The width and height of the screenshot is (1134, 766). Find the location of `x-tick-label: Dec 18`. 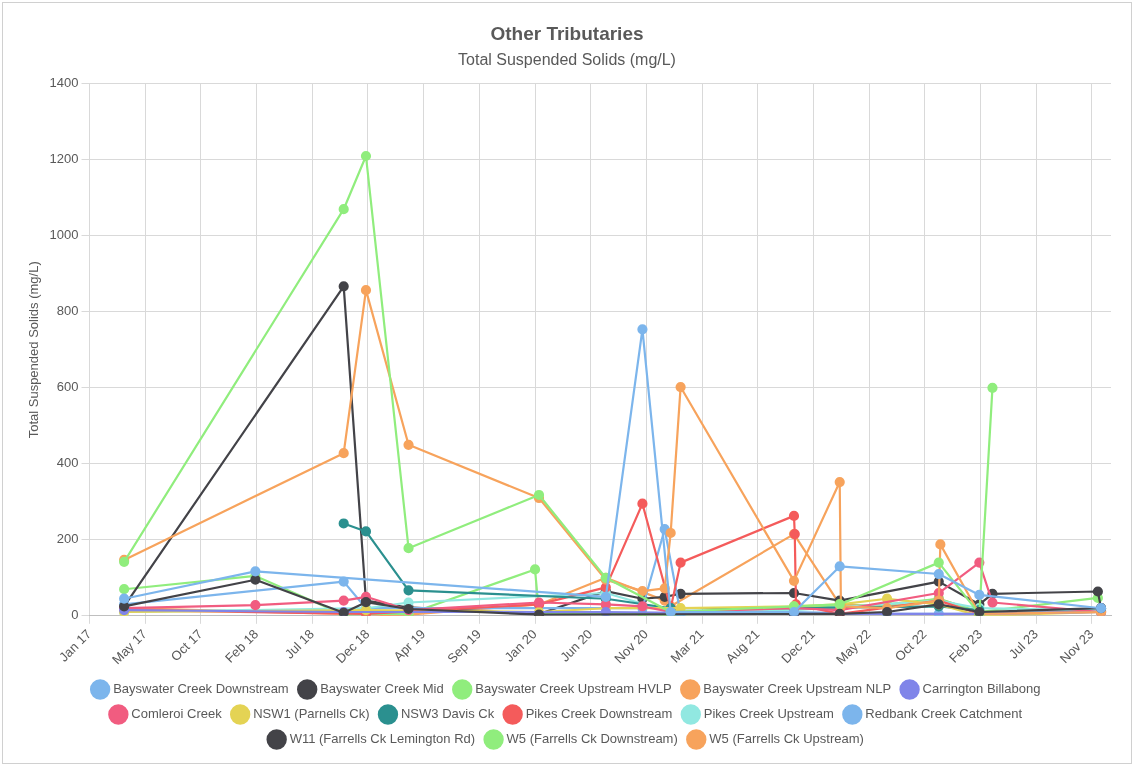

x-tick-label: Dec 18 is located at coordinates (352, 646).